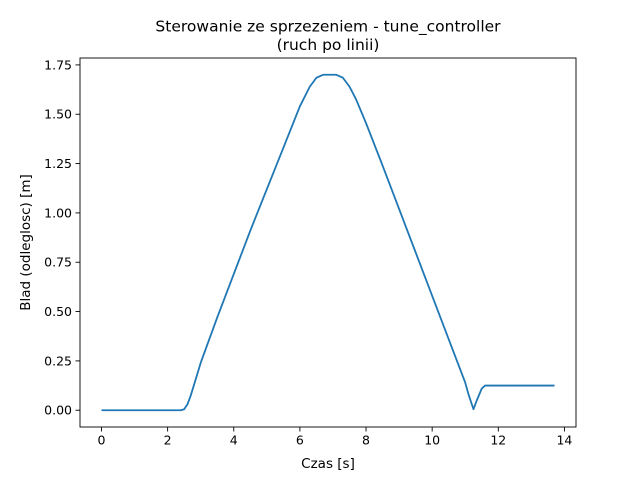 The height and width of the screenshot is (480, 640). Describe the element at coordinates (58, 163) in the screenshot. I see `y-tick-label: 1.25` at that location.